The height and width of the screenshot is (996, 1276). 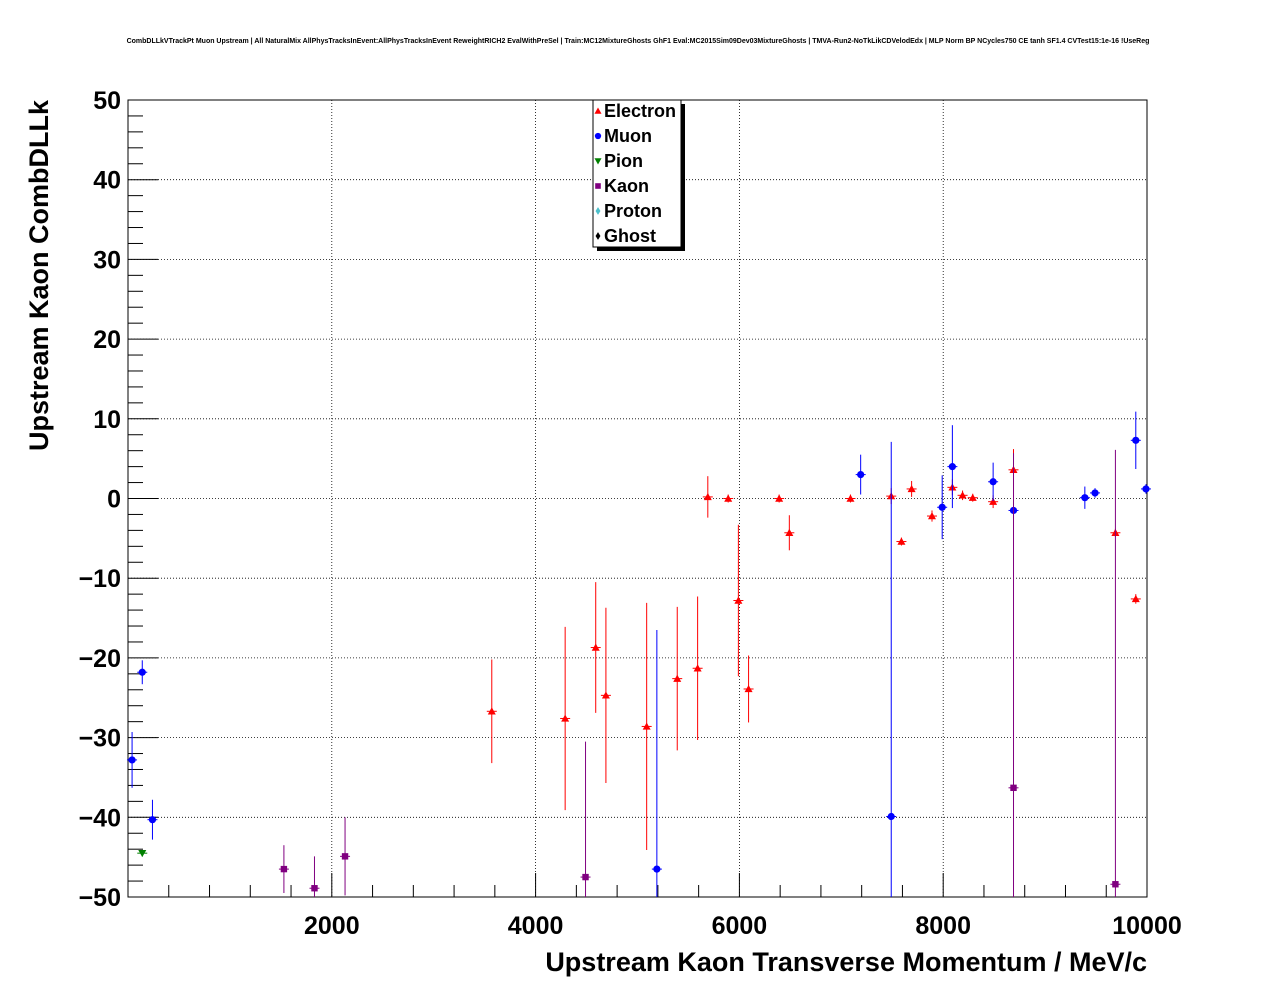 I want to click on legend-entry-muon: Muon, so click(x=623, y=136).